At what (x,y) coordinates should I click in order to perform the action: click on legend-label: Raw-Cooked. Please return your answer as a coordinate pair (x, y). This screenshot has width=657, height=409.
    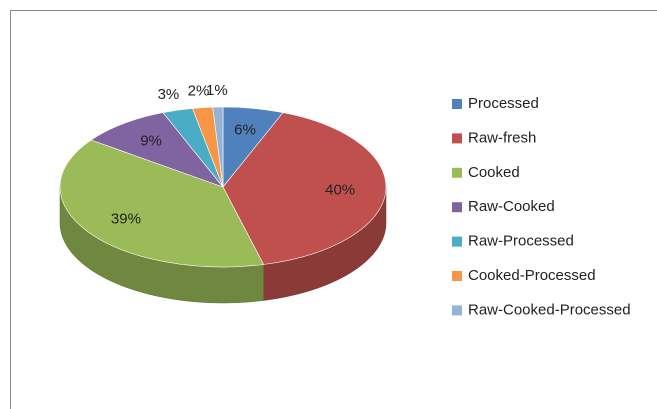
    Looking at the image, I should click on (511, 206).